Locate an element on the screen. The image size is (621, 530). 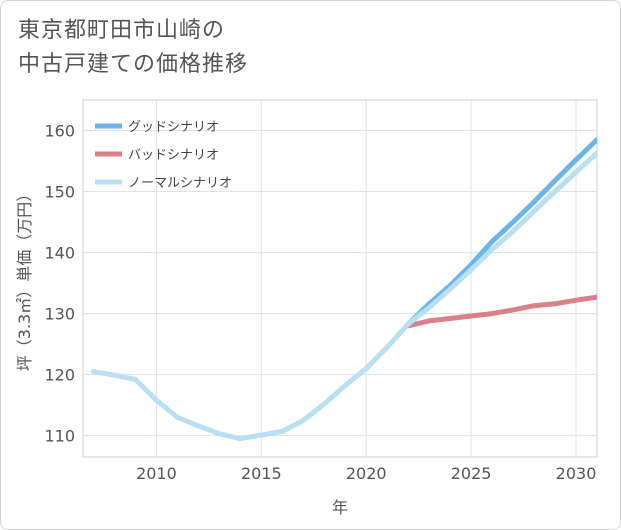
legend-label: ノーマルシナリオ is located at coordinates (180, 183).